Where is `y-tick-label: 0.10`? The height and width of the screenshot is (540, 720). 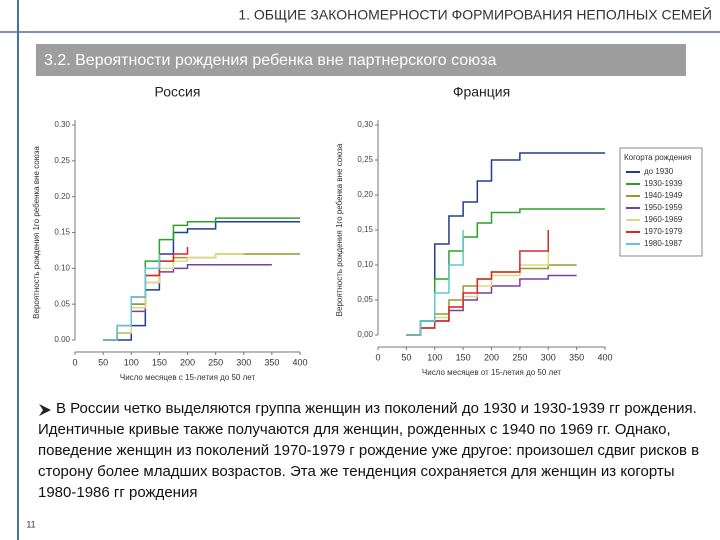
y-tick-label: 0.10 is located at coordinates (62, 267).